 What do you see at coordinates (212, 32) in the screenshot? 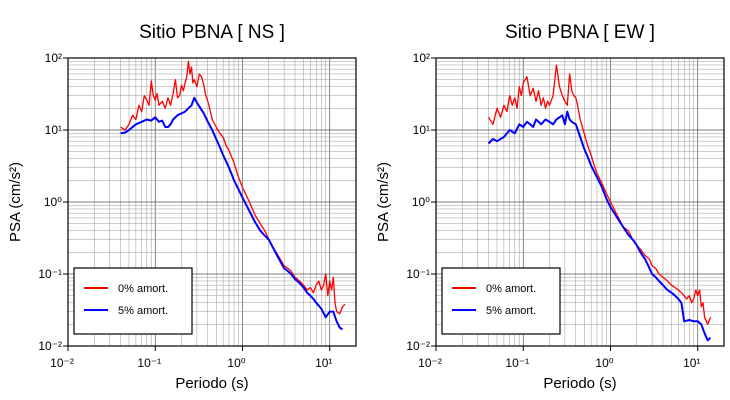
I see `chart-title: Sitio PBNA [ NS ]` at bounding box center [212, 32].